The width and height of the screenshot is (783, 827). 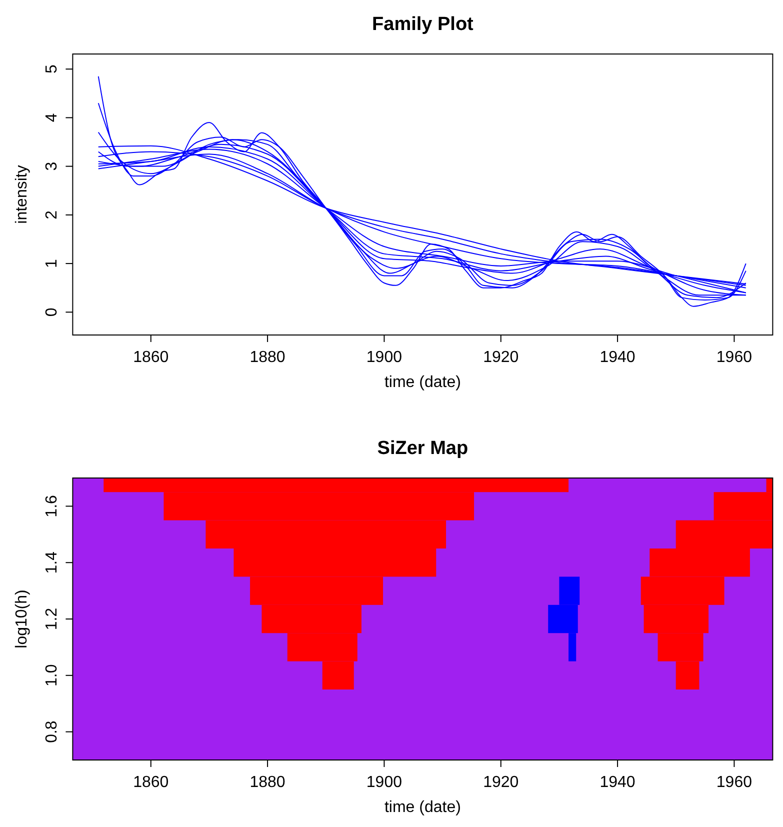 What do you see at coordinates (22, 619) in the screenshot?
I see `y-axis-title: log10(h)` at bounding box center [22, 619].